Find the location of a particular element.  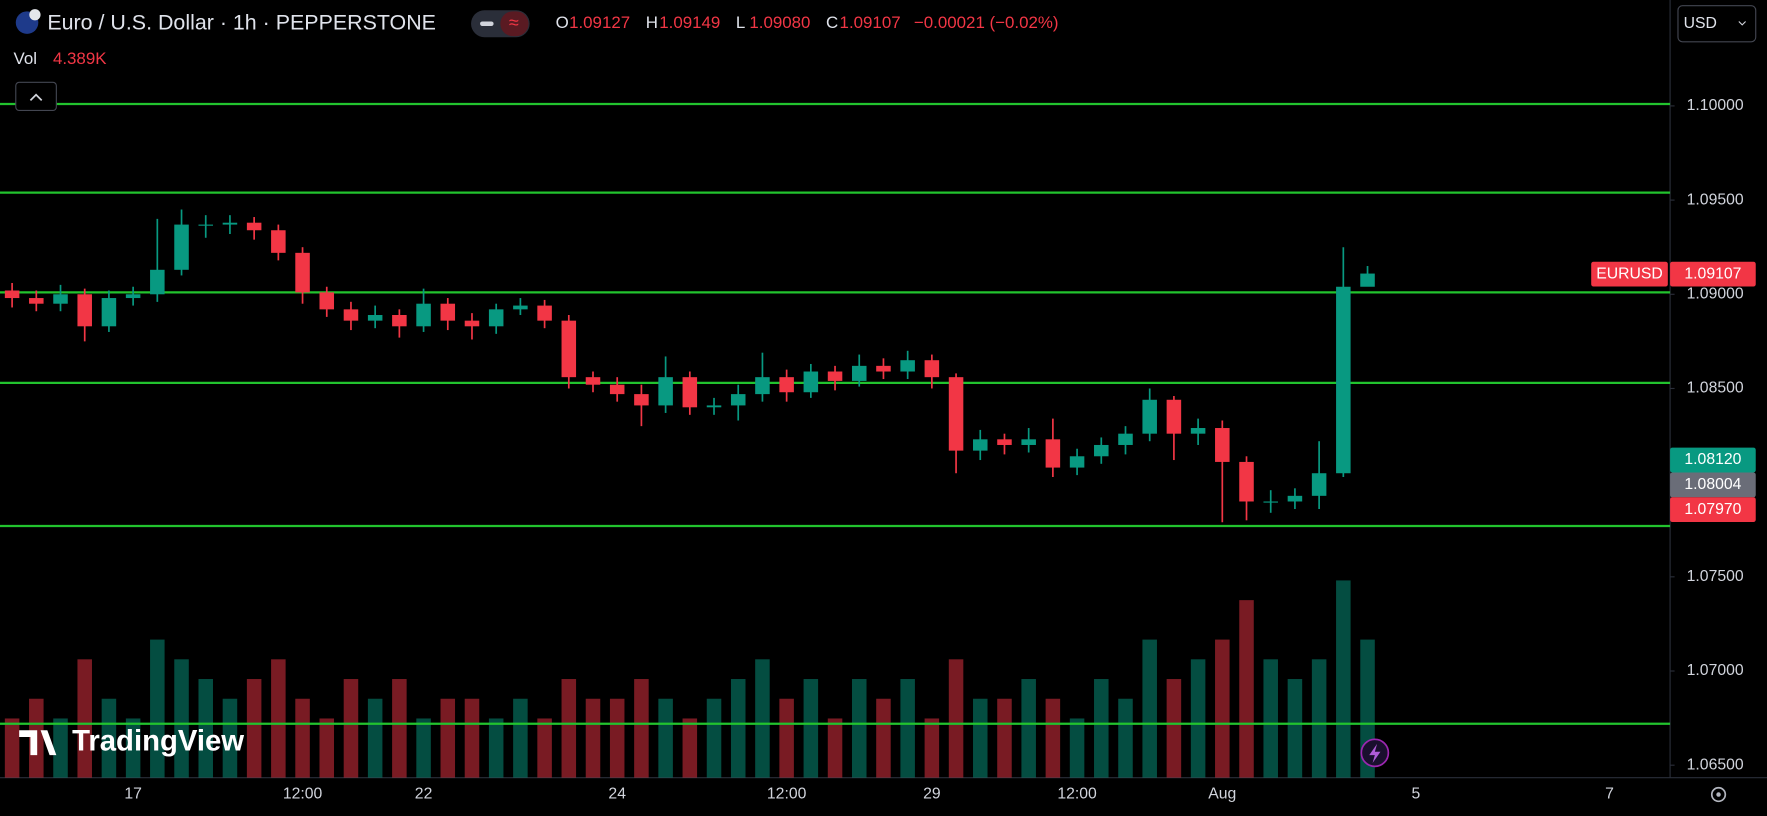

ohlc-value: 1.09127 is located at coordinates (599, 22).